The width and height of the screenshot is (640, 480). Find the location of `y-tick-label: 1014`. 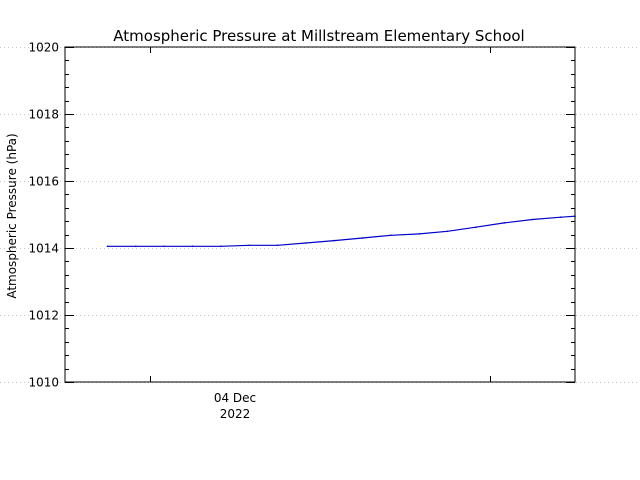

y-tick-label: 1014 is located at coordinates (43, 249).